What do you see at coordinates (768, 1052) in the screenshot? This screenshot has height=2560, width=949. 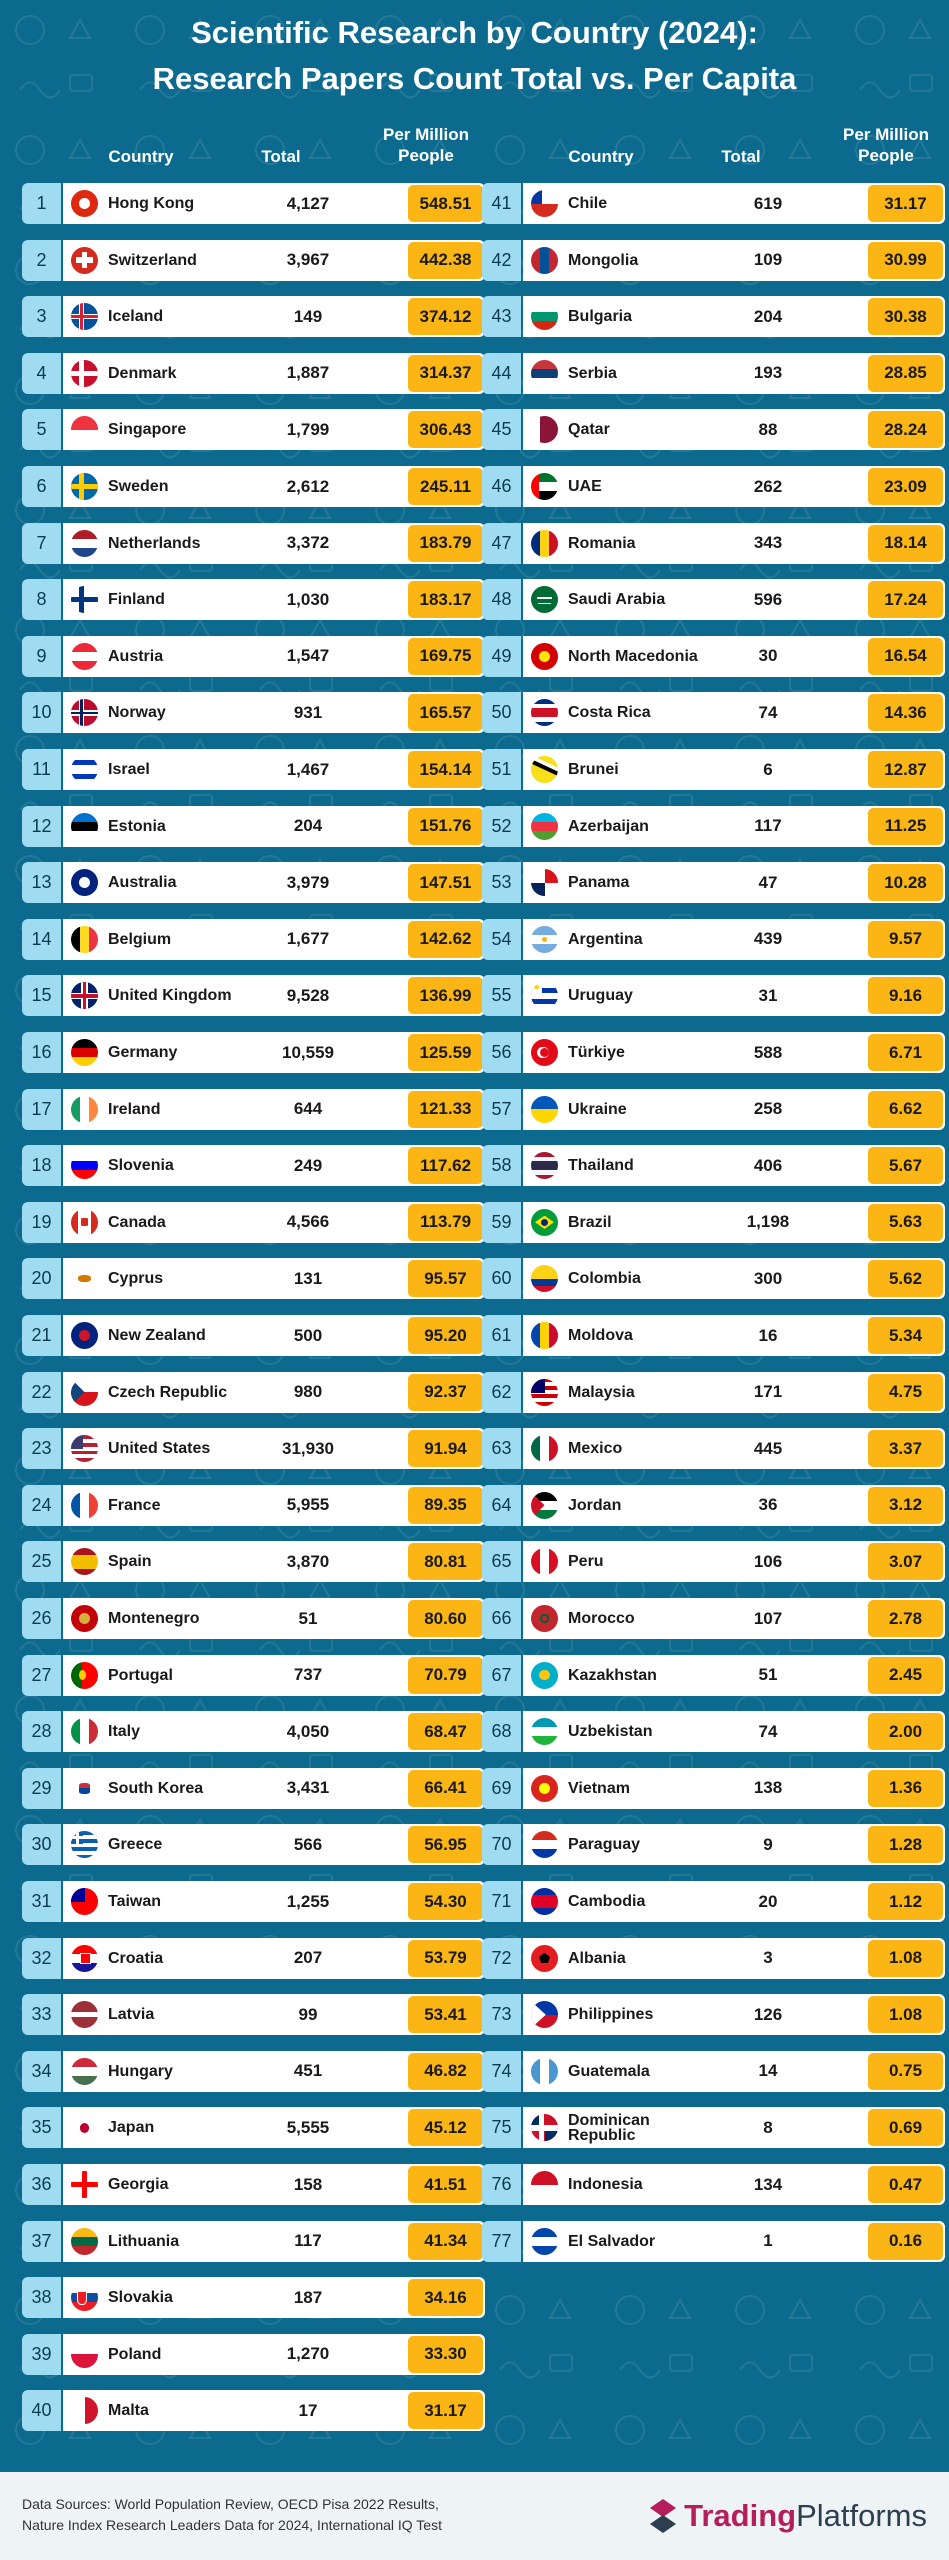 I see `total-papers: 588` at bounding box center [768, 1052].